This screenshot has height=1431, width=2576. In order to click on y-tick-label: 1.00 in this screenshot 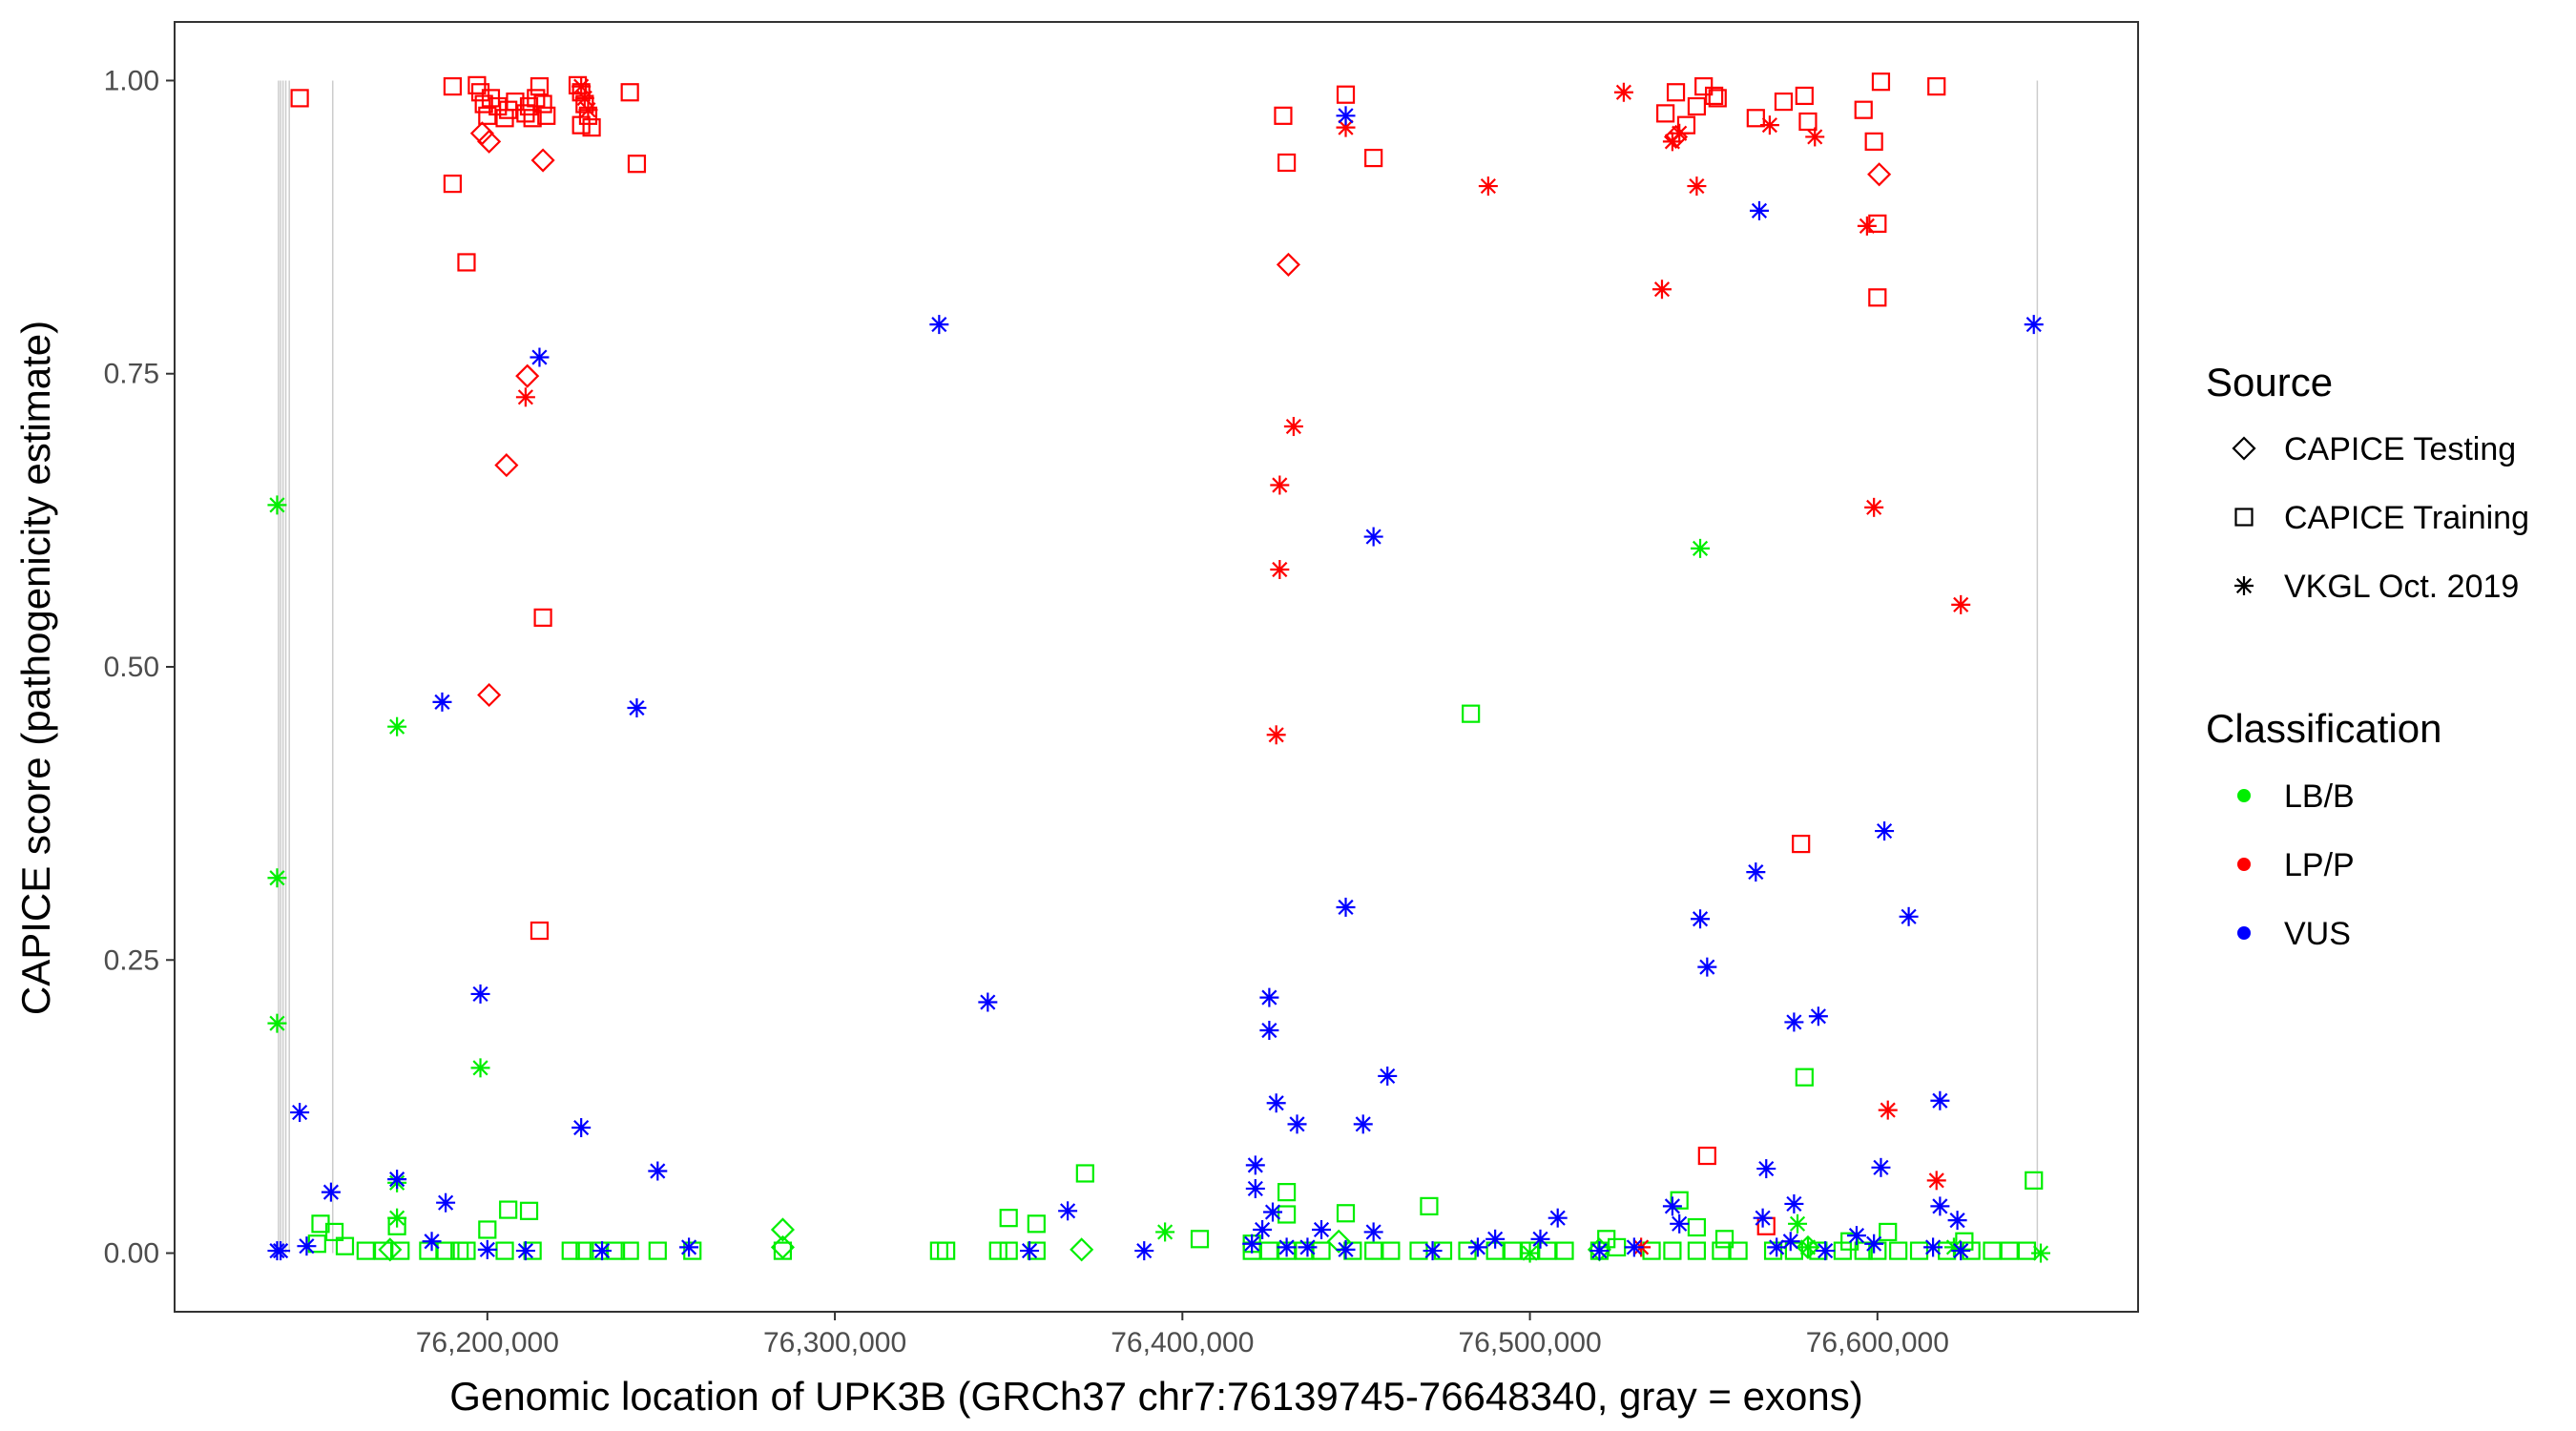, I will do `click(131, 80)`.